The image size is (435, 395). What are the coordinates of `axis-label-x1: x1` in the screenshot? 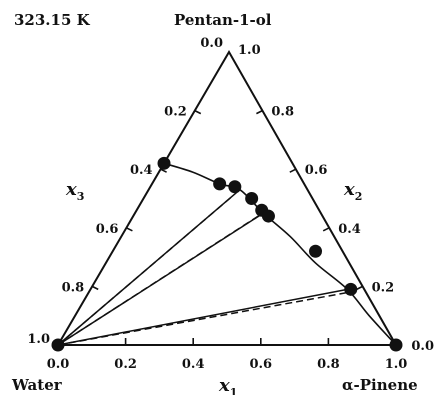 It's located at (227, 385).